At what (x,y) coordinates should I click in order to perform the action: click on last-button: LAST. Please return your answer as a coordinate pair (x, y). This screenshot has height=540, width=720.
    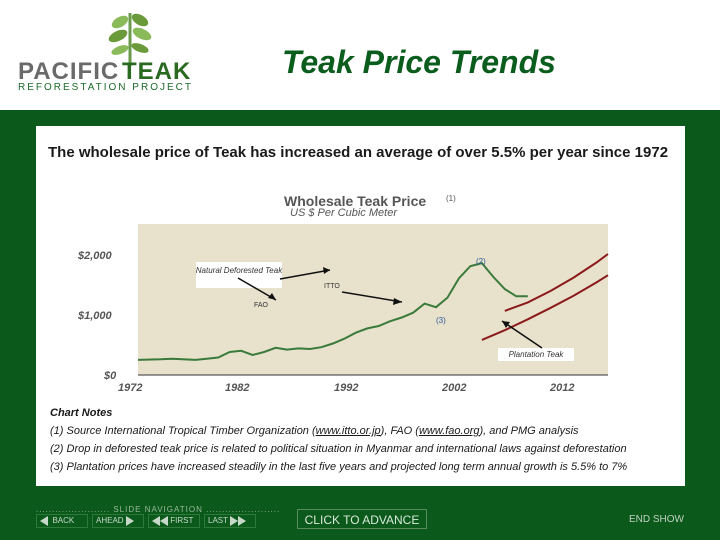
    Looking at the image, I should click on (230, 521).